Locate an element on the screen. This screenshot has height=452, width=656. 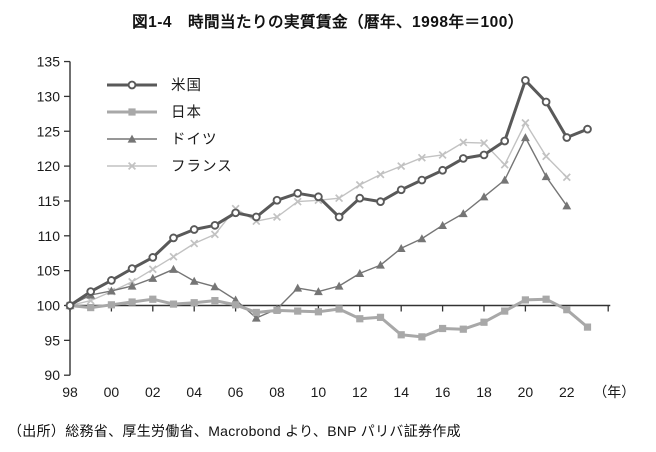
y-tick-label: 90 is located at coordinates (52, 375).